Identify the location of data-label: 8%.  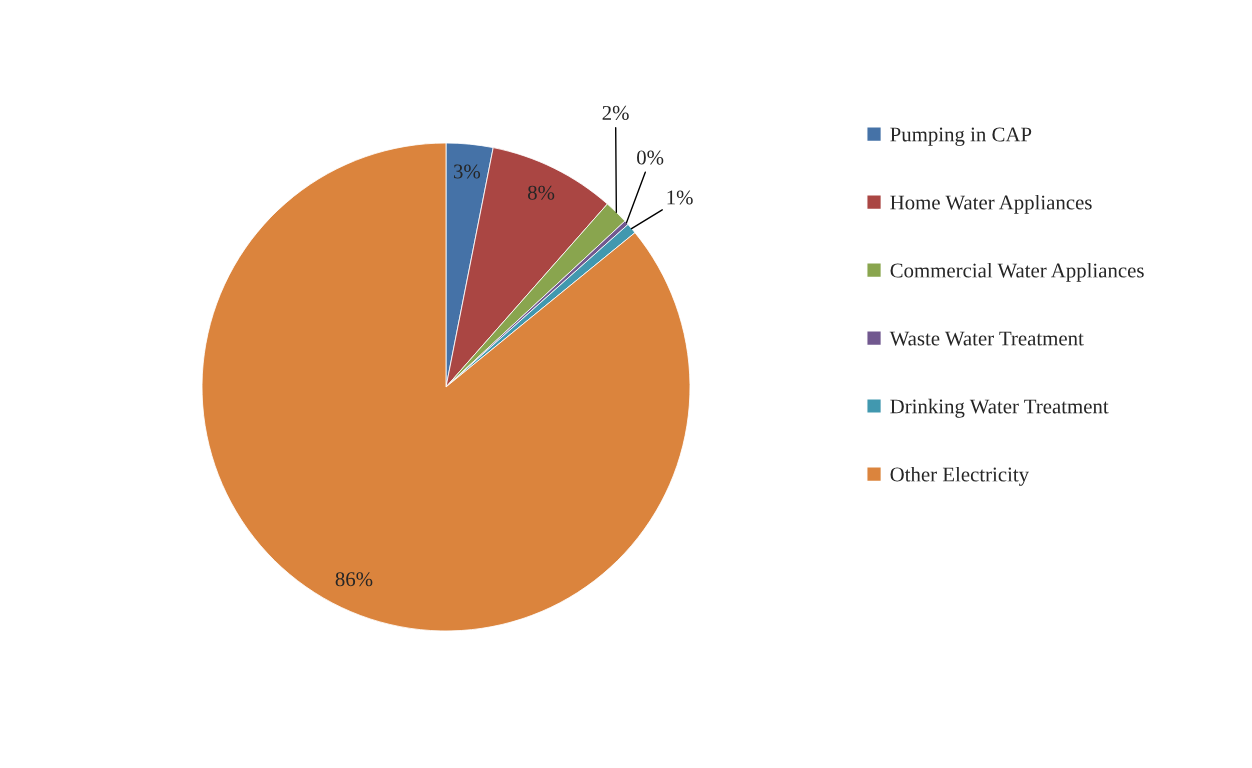
(541, 192).